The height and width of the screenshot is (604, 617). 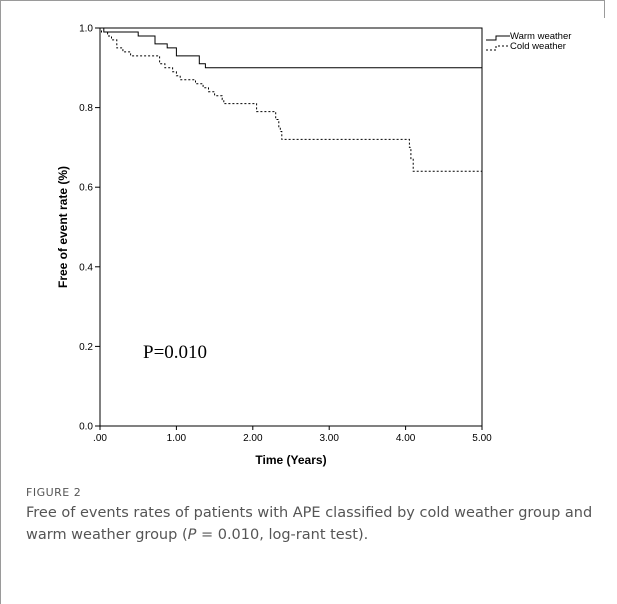 What do you see at coordinates (291, 48) in the screenshot?
I see `series-line-warm-weather` at bounding box center [291, 48].